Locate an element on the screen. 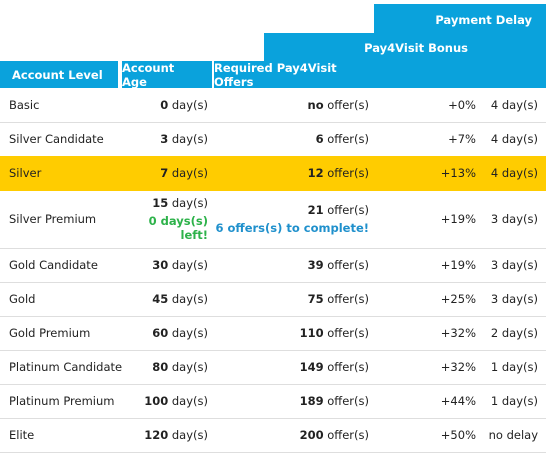 The image size is (546, 462). cell-level: Elite is located at coordinates (66, 435).